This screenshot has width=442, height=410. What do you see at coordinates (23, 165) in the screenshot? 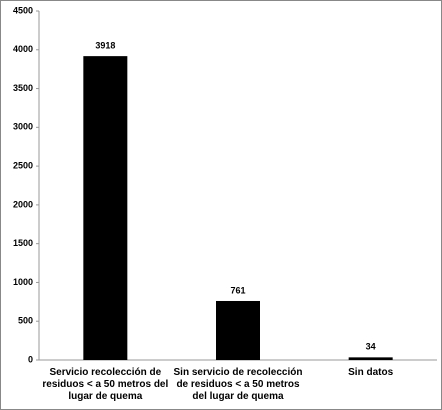
I see `y-tick-label: 2500` at bounding box center [23, 165].